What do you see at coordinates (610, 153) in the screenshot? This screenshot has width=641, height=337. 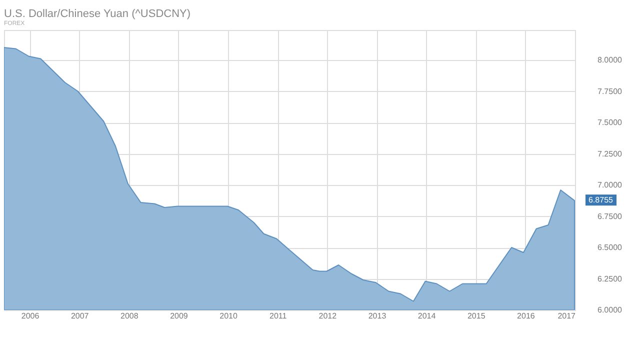 I see `y-tick-label: 7.2500` at bounding box center [610, 153].